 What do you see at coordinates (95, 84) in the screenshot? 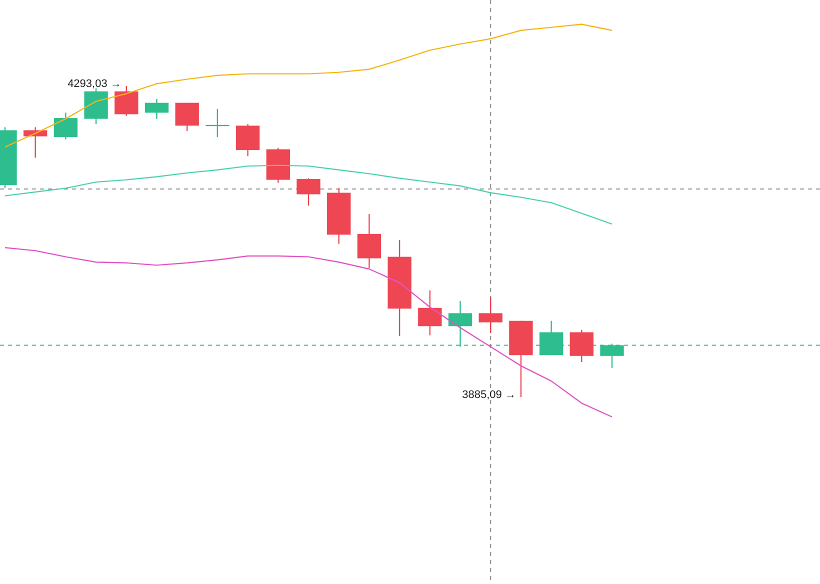
I see `annotation: 4293,03 →` at bounding box center [95, 84].